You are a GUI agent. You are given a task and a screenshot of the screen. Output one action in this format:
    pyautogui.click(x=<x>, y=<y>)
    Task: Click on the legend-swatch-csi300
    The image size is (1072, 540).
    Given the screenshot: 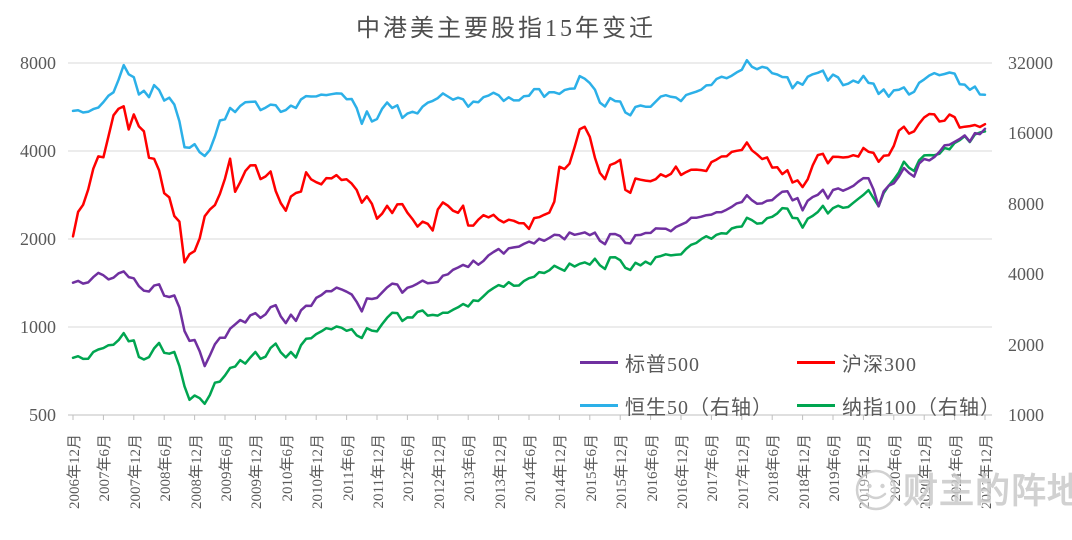 What is the action you would take?
    pyautogui.click(x=816, y=362)
    